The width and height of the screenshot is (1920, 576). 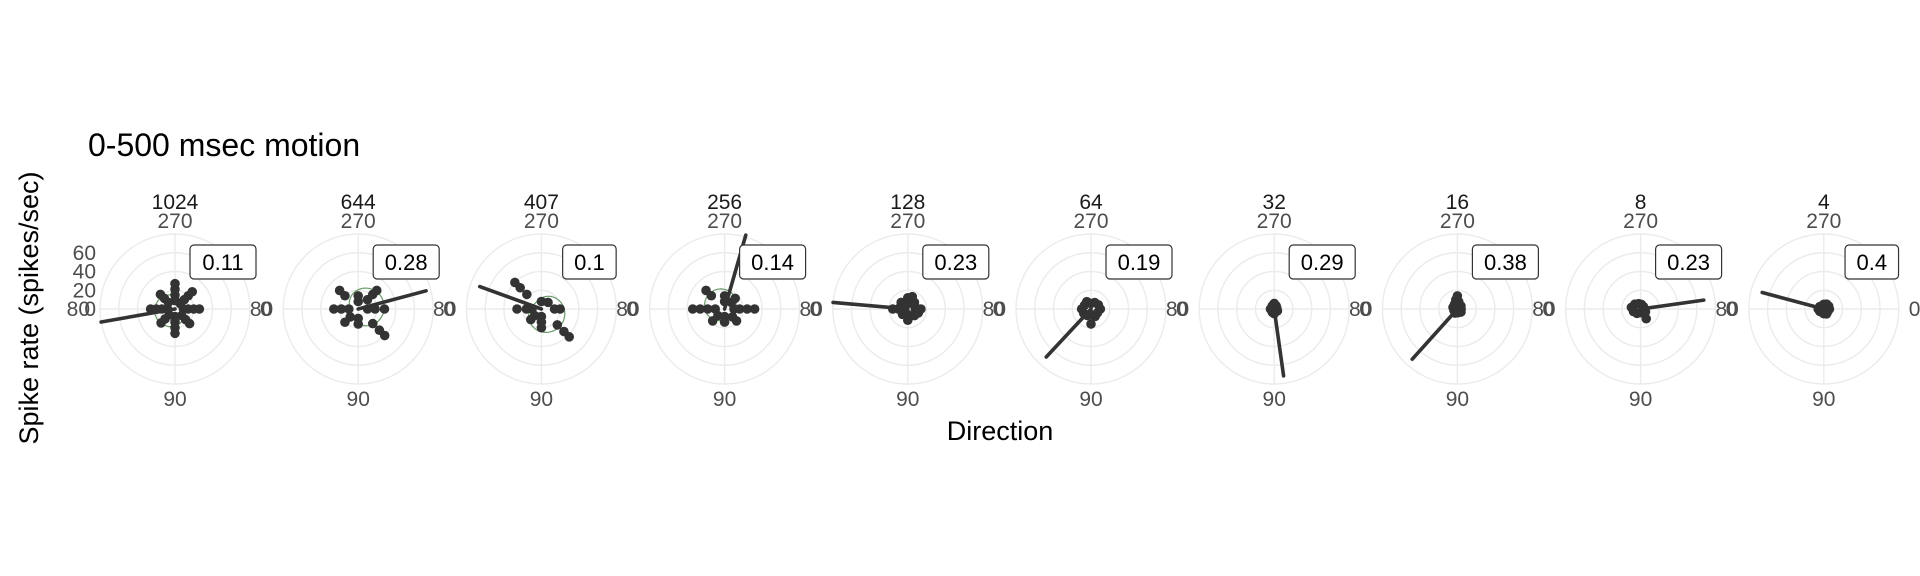 What do you see at coordinates (358, 202) in the screenshot?
I see `facet-label: 644` at bounding box center [358, 202].